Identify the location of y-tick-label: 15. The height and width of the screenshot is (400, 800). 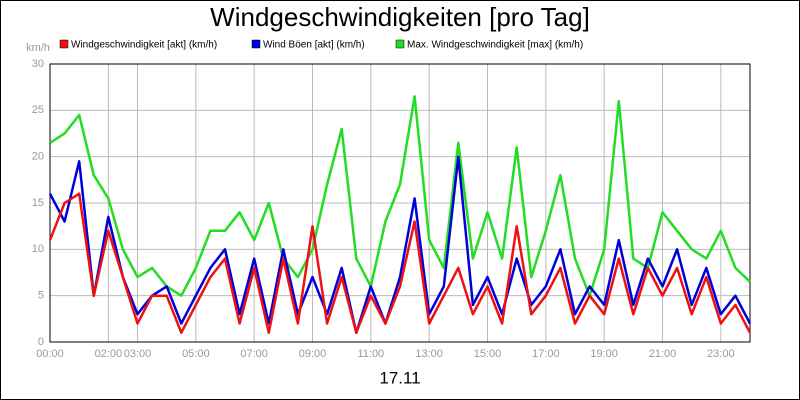
(38, 203).